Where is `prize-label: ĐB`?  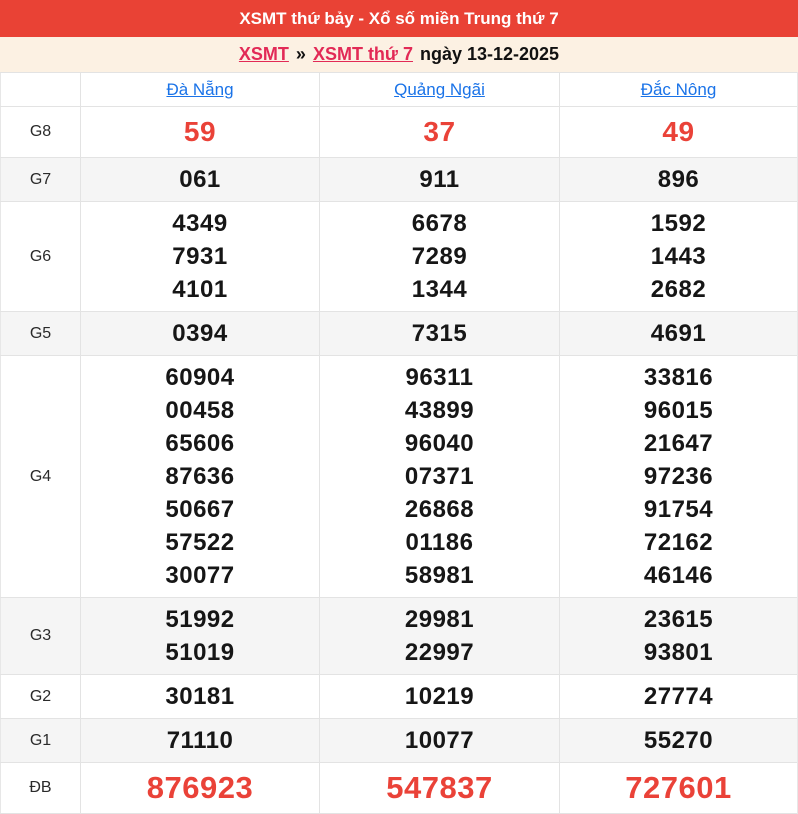
prize-label: ĐB is located at coordinates (40, 787).